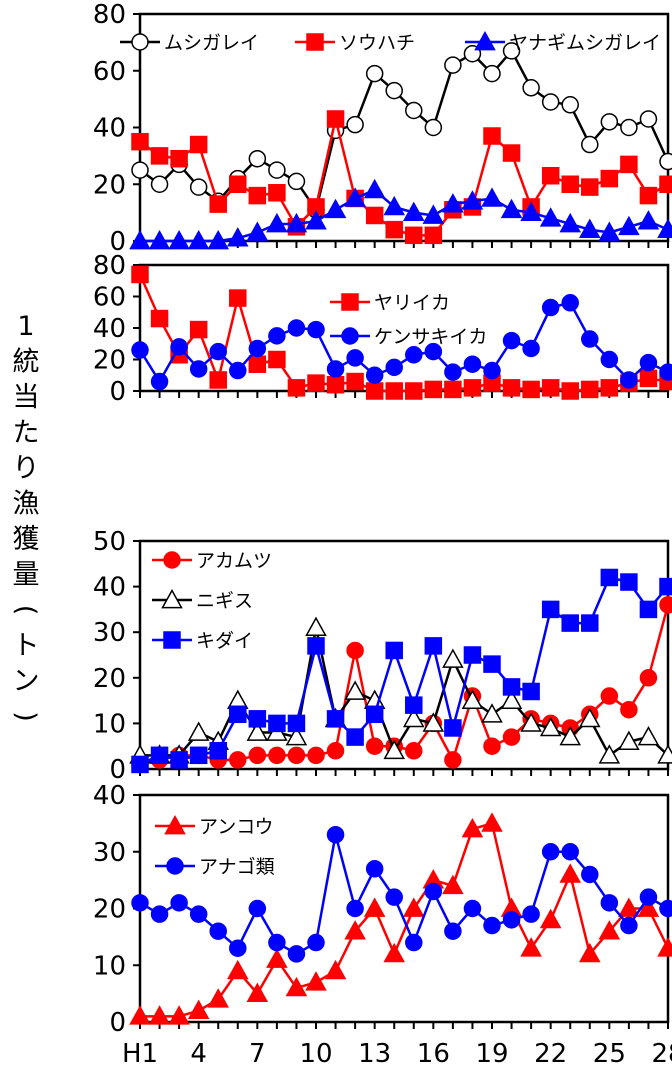 The image size is (672, 1075). Describe the element at coordinates (109, 796) in the screenshot. I see `y-tick-label: 40` at that location.